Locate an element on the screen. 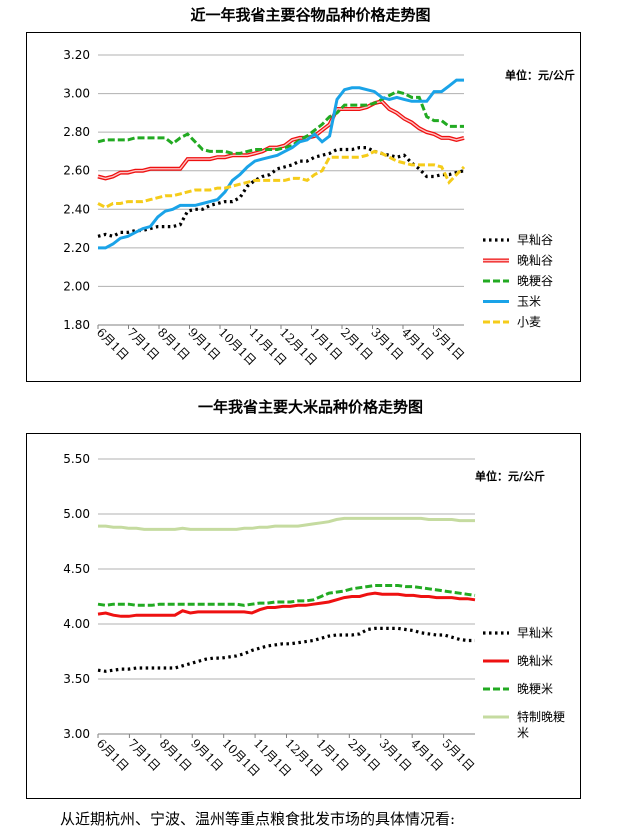 The image size is (621, 835). y-tick-label: 4.00 is located at coordinates (76, 624).